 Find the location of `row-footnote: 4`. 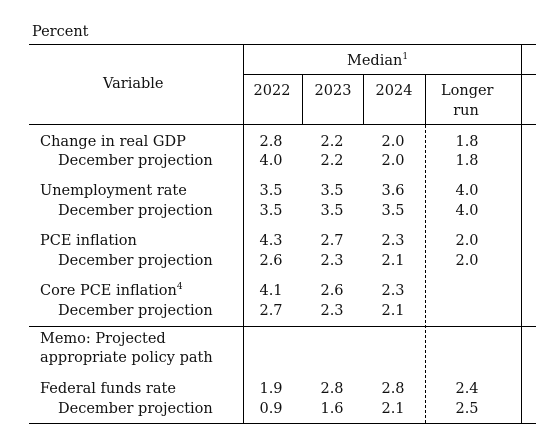

row-footnote: 4 is located at coordinates (179, 287).